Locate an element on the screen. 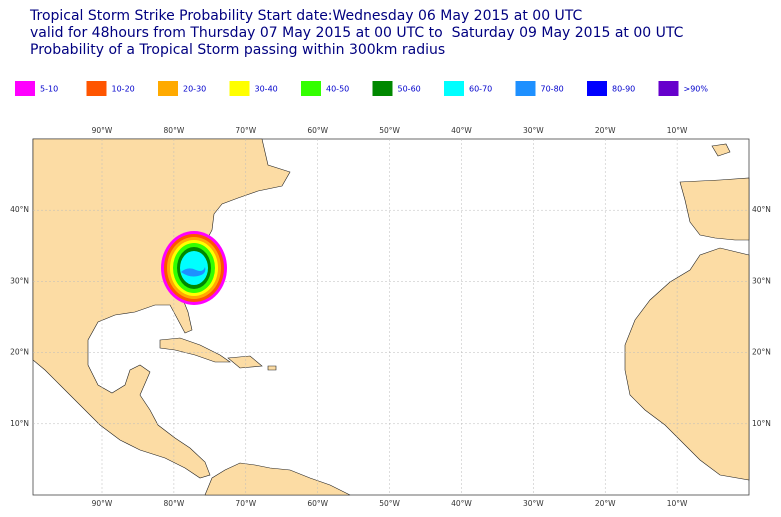  legend-label: 50-60 is located at coordinates (409, 89).